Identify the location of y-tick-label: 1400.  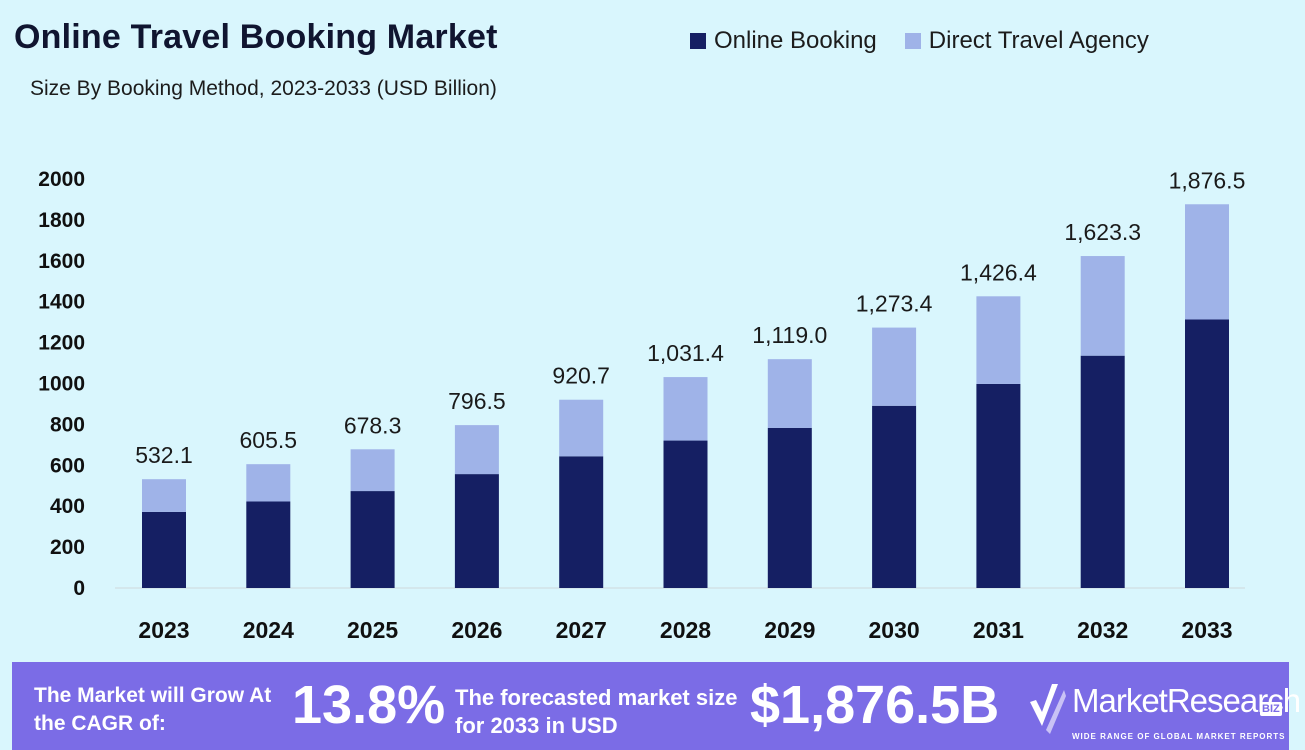
(61, 302).